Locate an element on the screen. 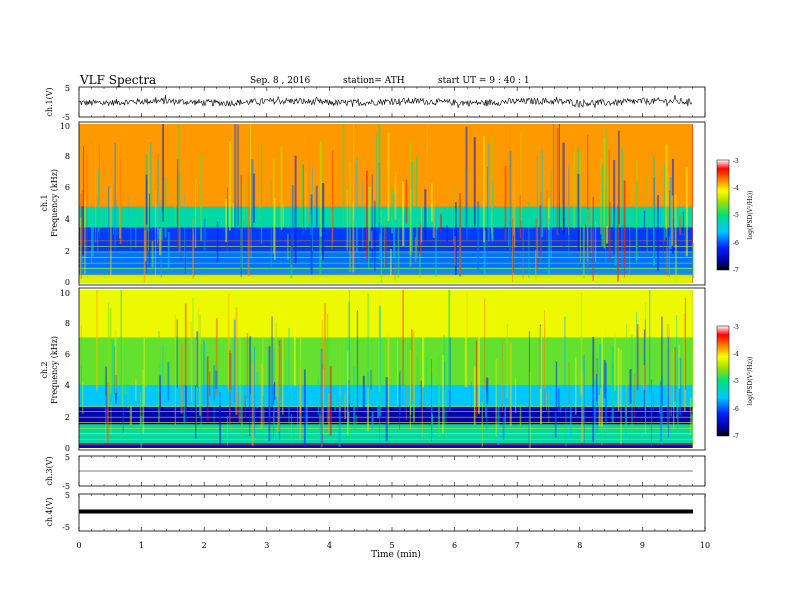  ch1-colorbar-gradient is located at coordinates (723, 215).